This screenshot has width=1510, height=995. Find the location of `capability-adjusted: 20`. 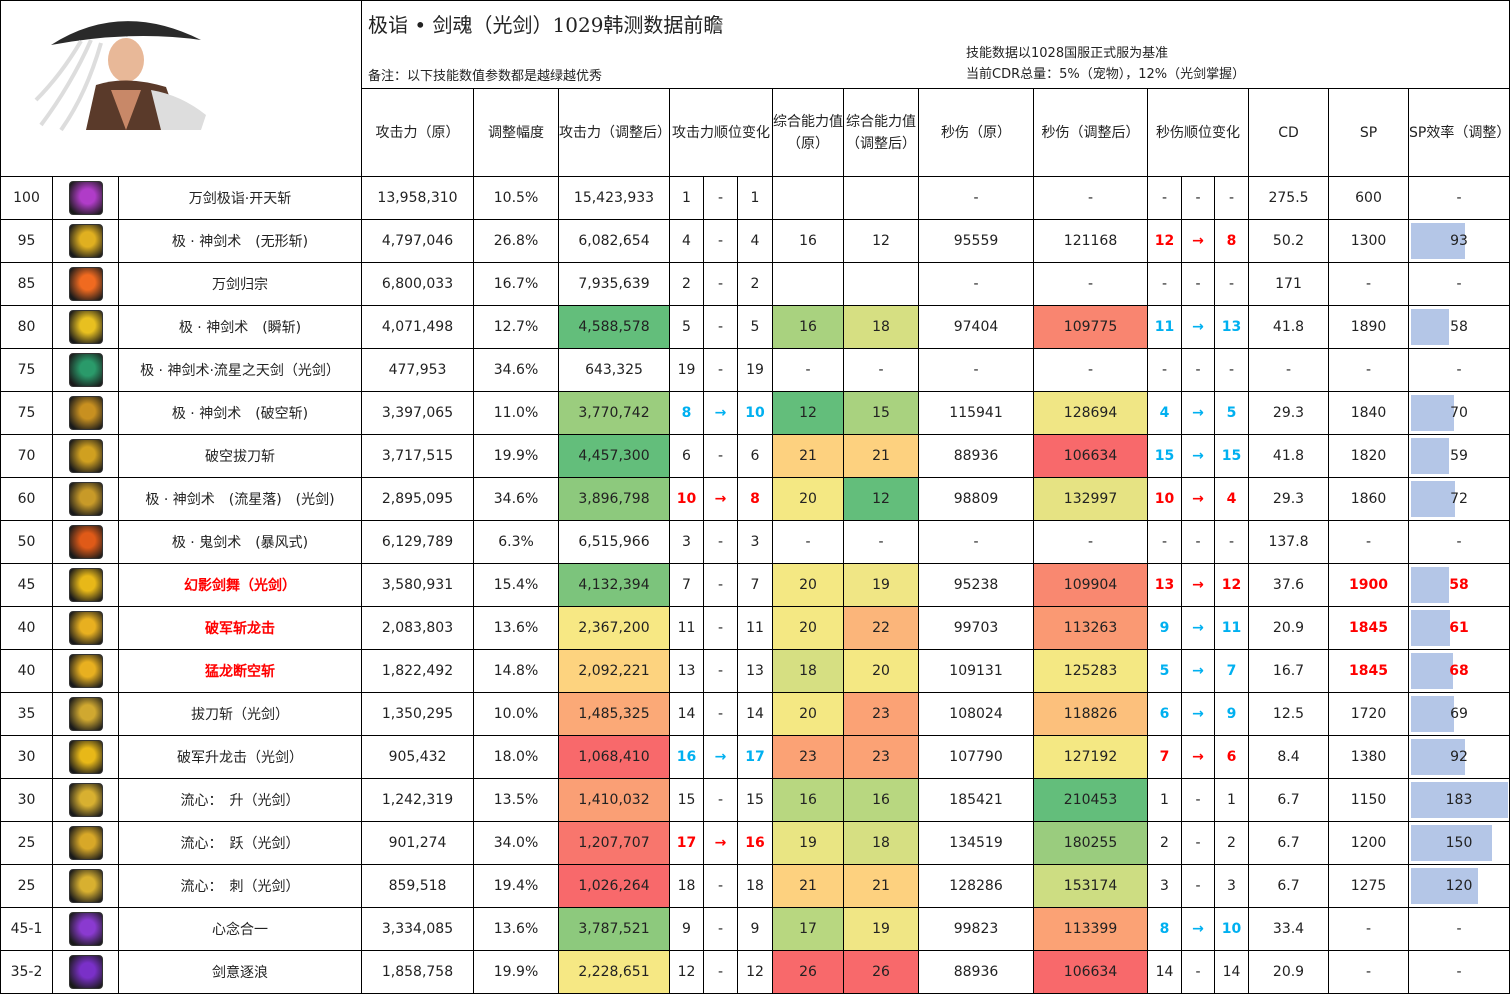

capability-adjusted: 20 is located at coordinates (881, 671).